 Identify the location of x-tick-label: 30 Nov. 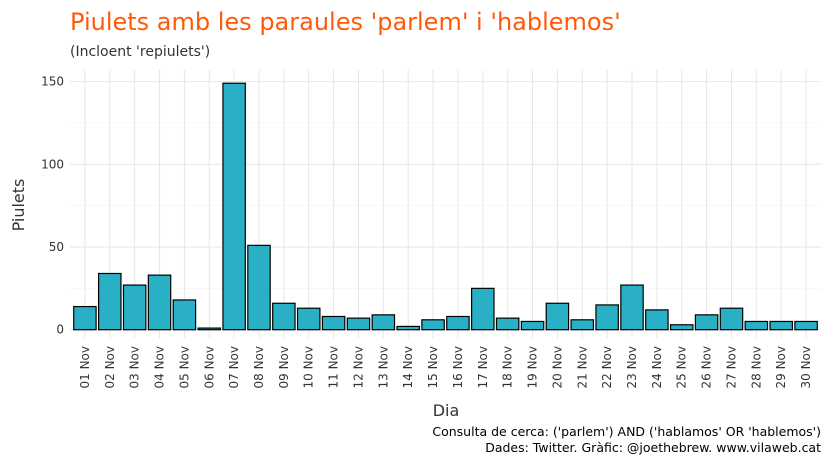
(806, 367).